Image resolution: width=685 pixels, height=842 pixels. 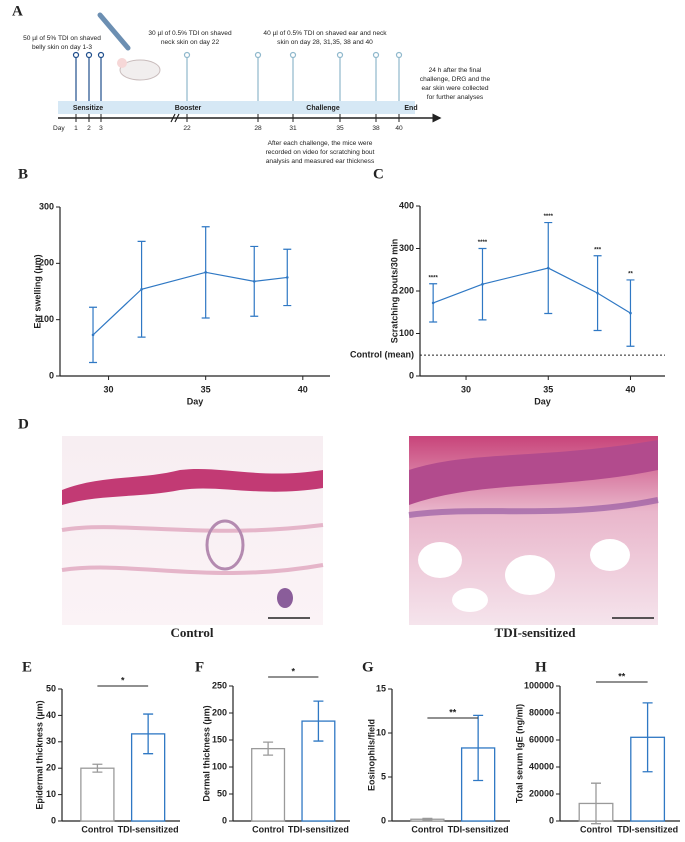 I want to click on timeline-note: 40 µl of 0.5% TDI on shaved ear and neck, so click(x=325, y=33).